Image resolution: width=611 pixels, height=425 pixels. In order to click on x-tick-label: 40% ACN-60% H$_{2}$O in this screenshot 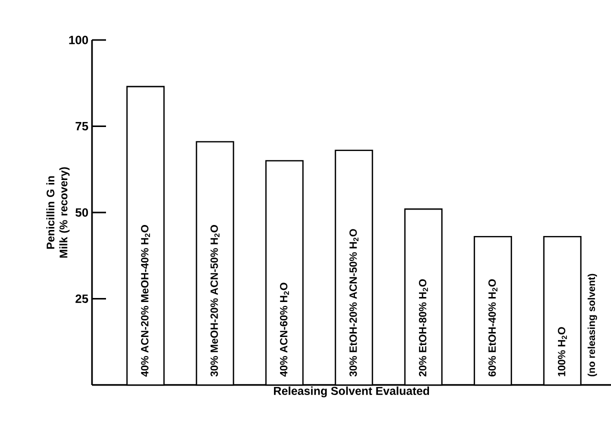, I will do `click(284, 329)`.